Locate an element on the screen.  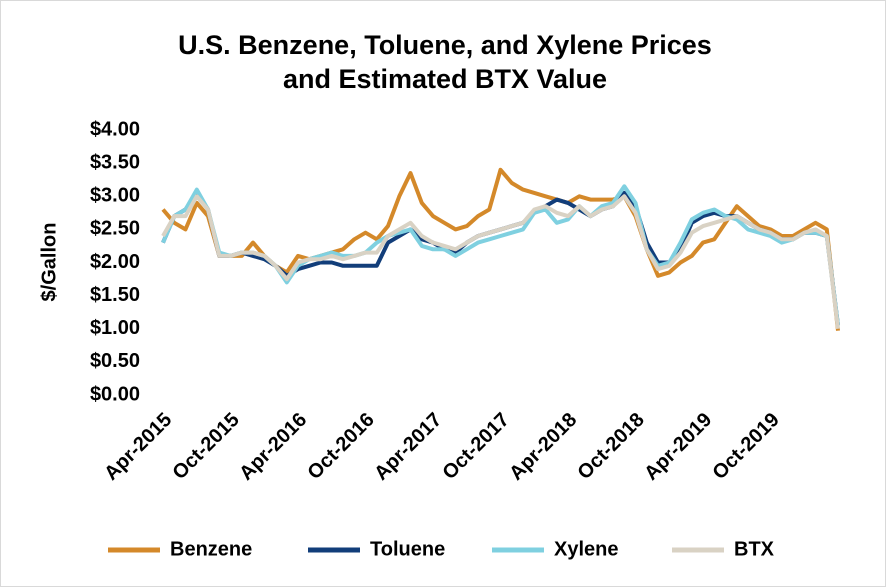
y-tick-label: $2.00 is located at coordinates (115, 262).